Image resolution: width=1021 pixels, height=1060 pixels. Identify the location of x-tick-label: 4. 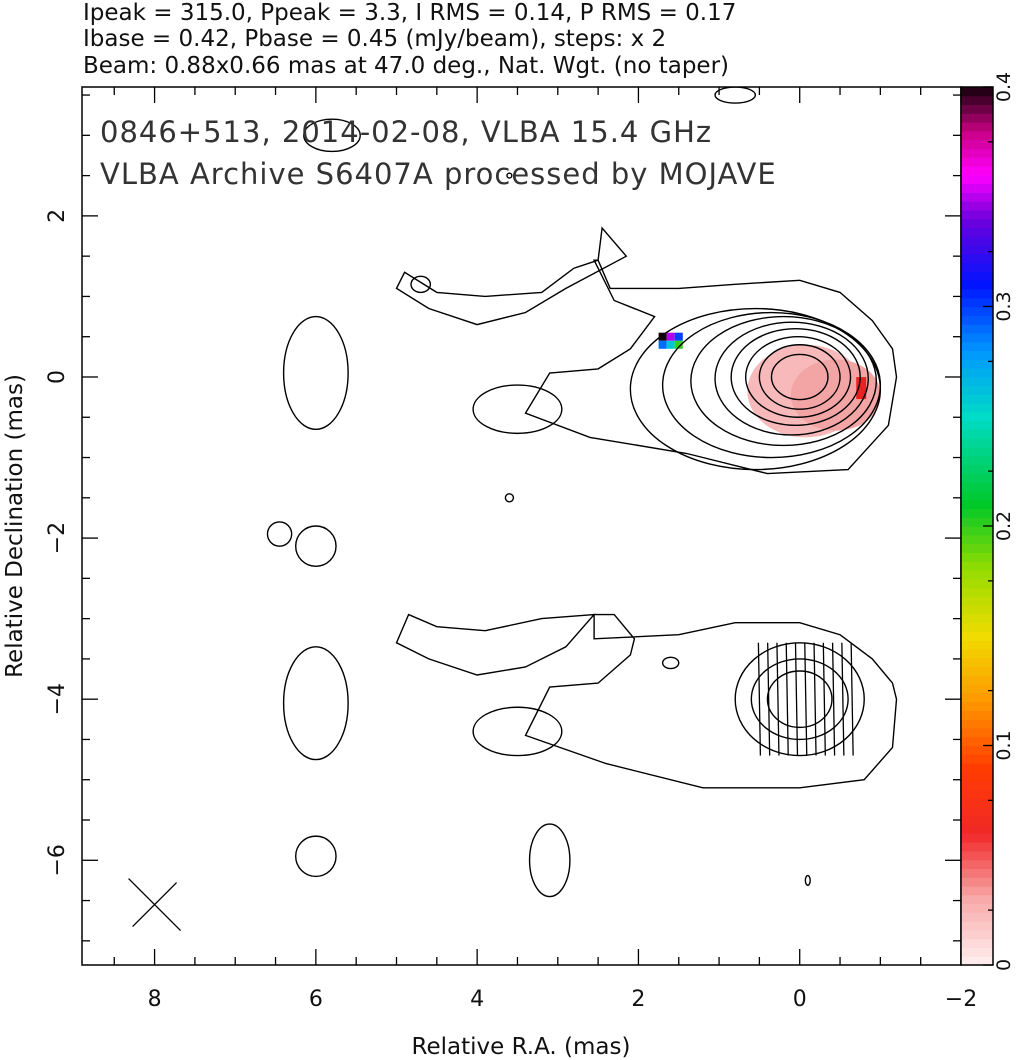
(477, 999).